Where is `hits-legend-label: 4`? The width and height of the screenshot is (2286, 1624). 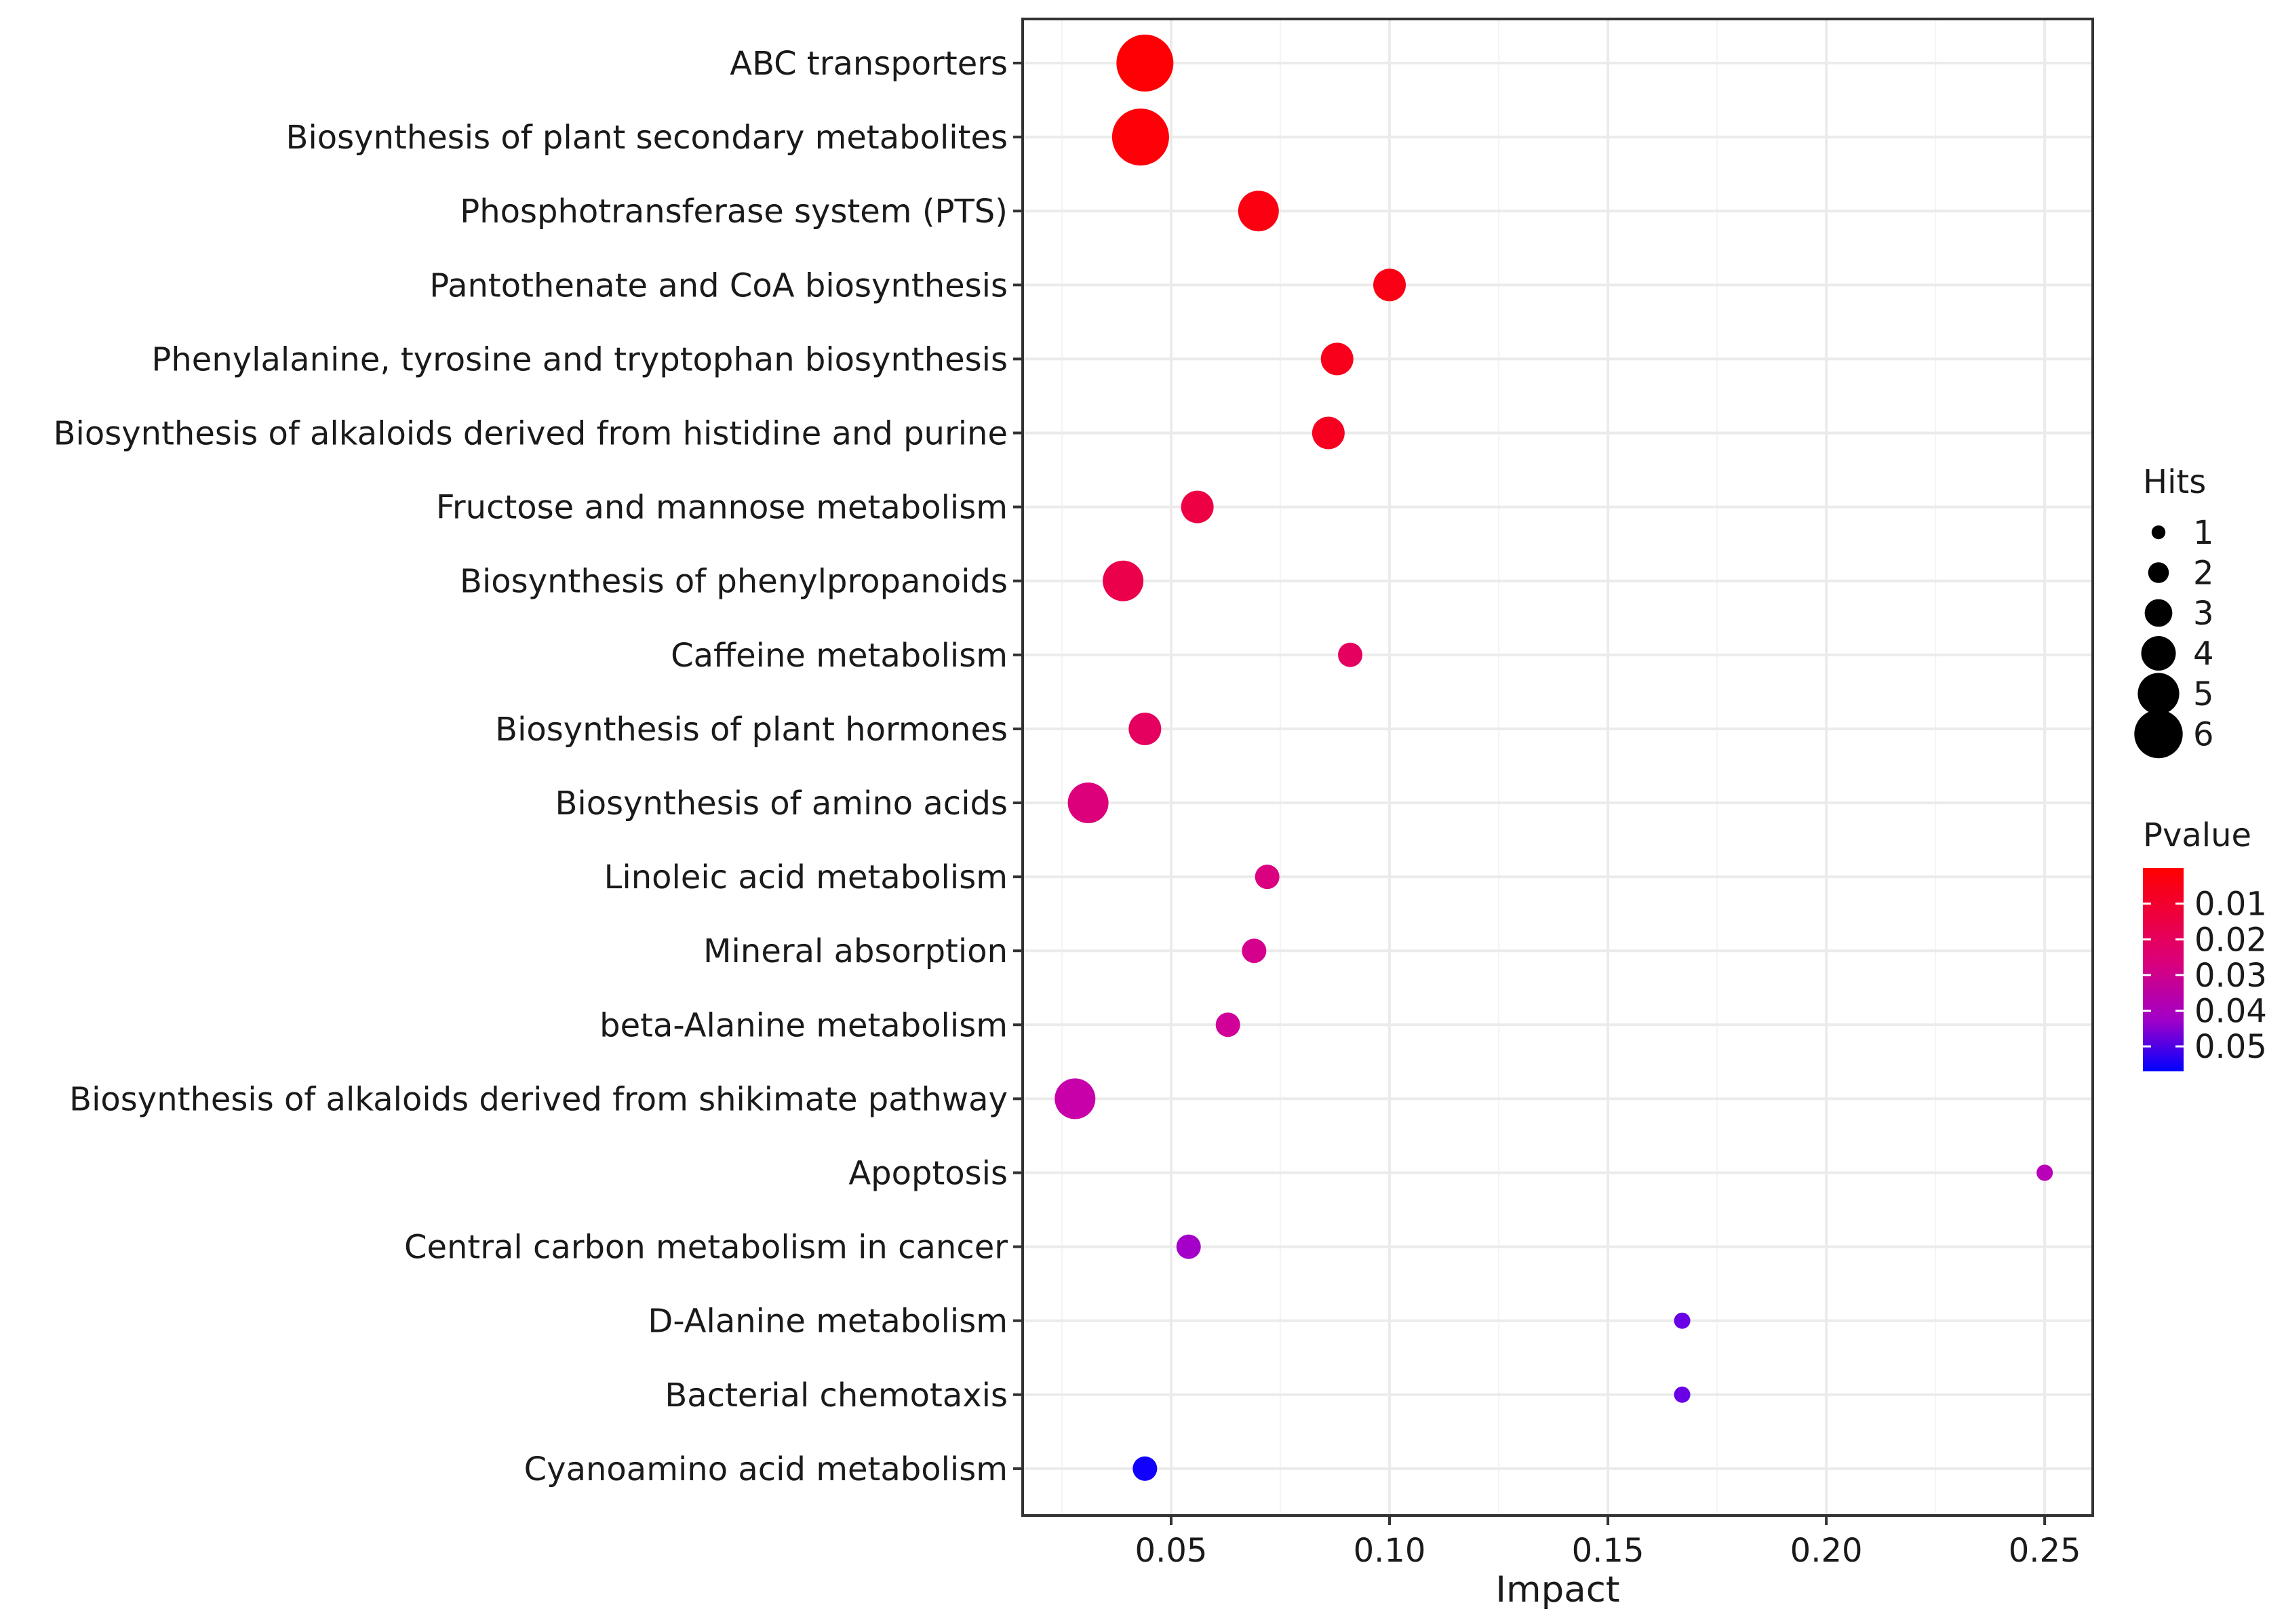 hits-legend-label: 4 is located at coordinates (2203, 654).